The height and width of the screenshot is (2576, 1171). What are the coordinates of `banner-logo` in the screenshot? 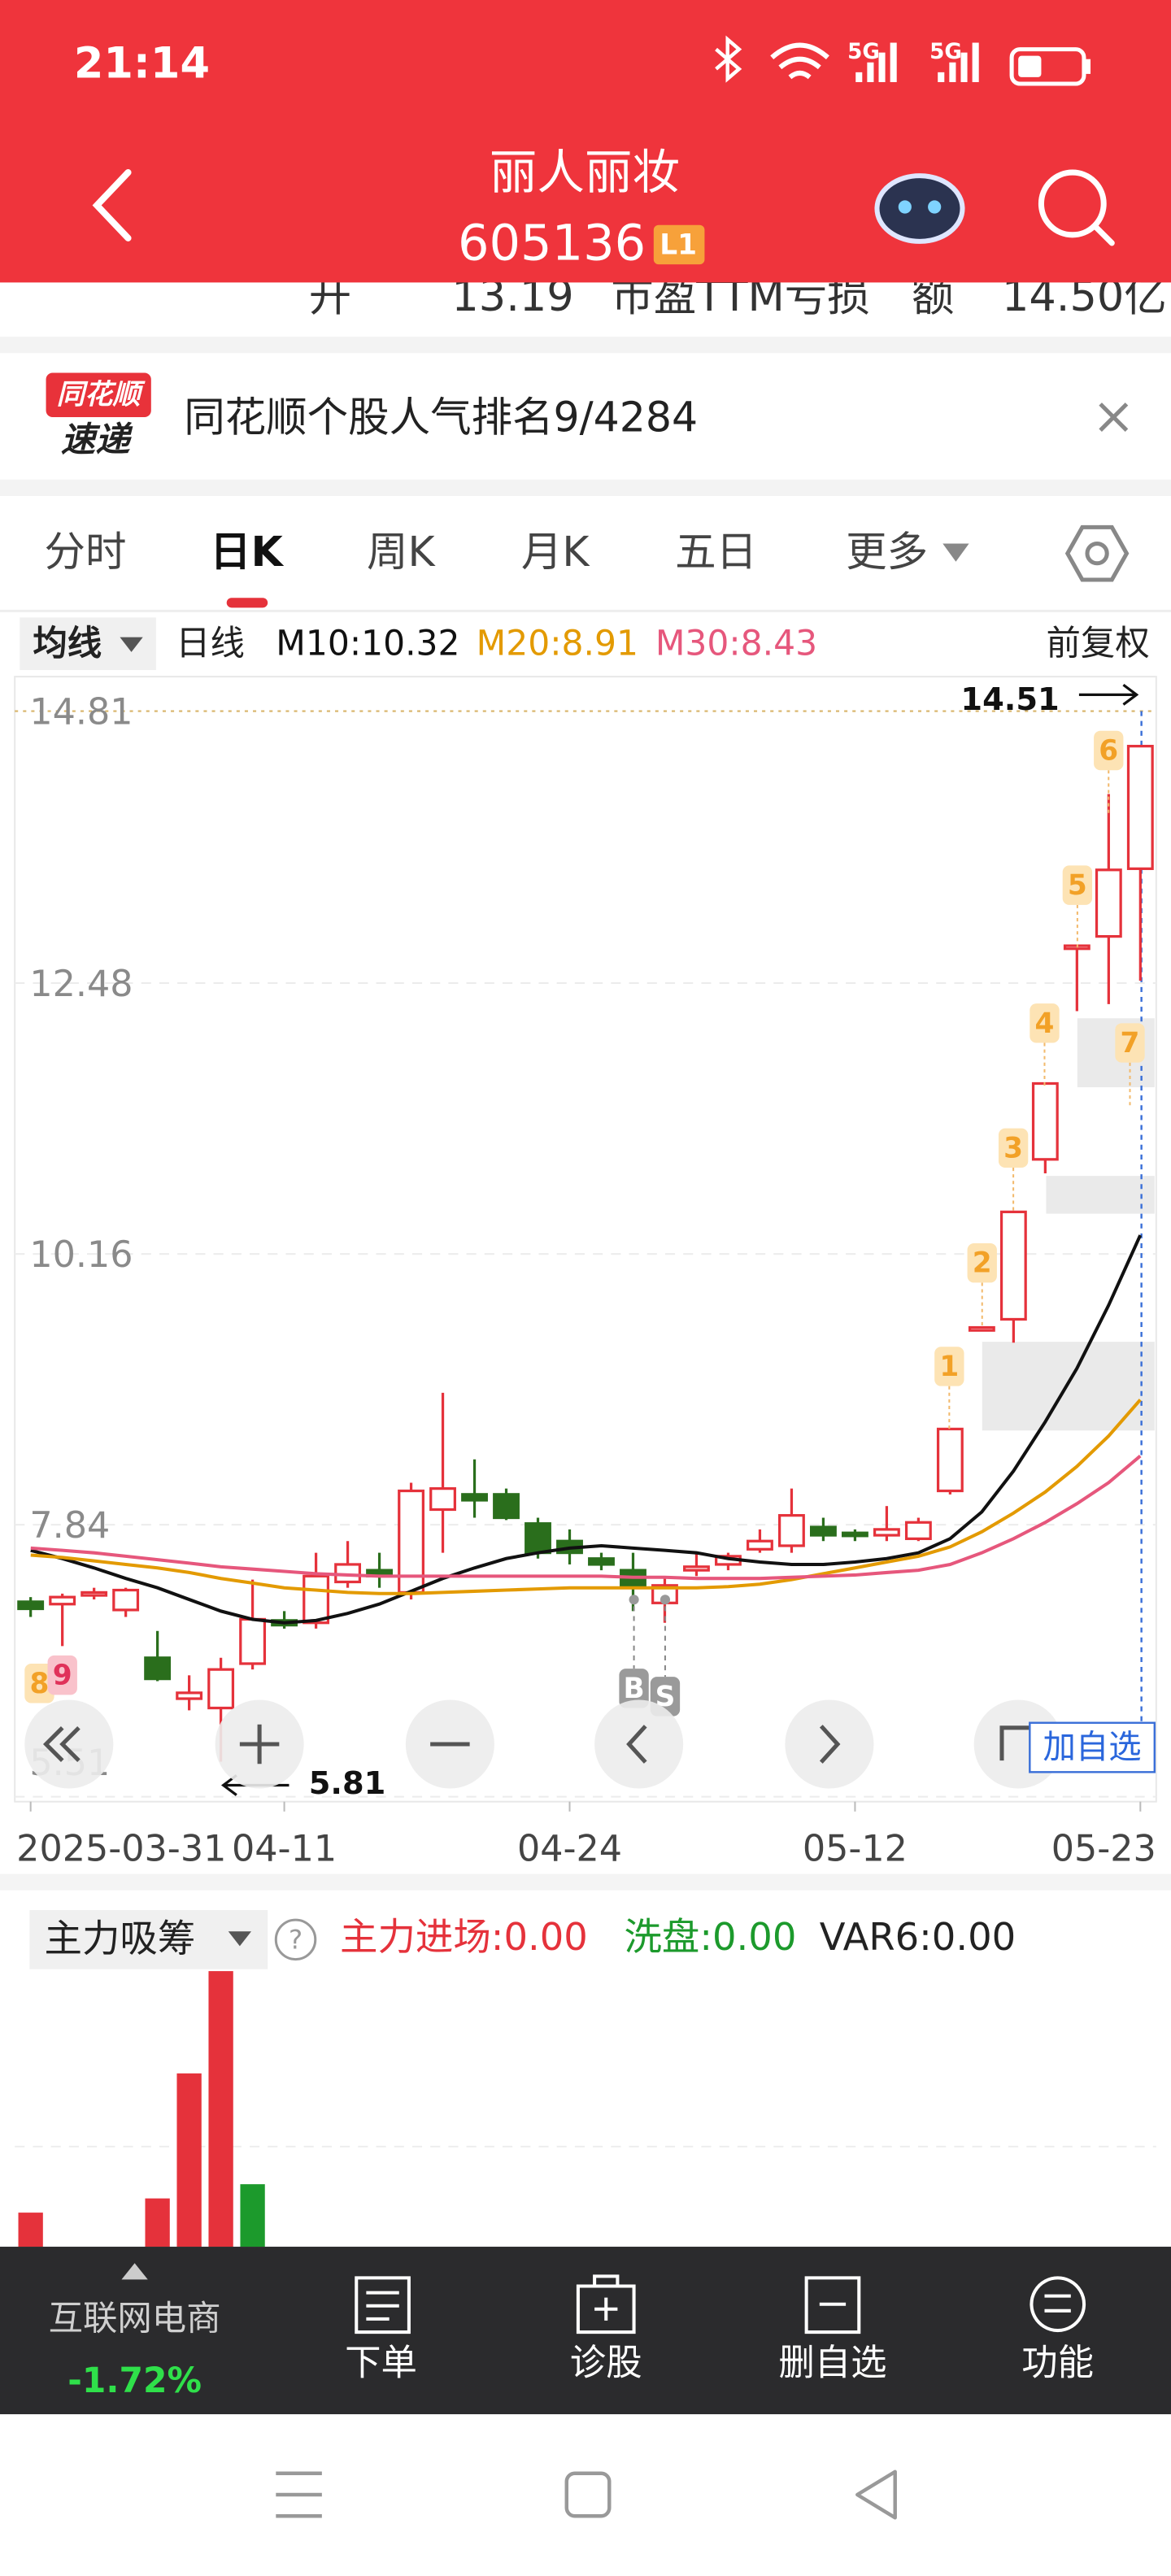 It's located at (99, 395).